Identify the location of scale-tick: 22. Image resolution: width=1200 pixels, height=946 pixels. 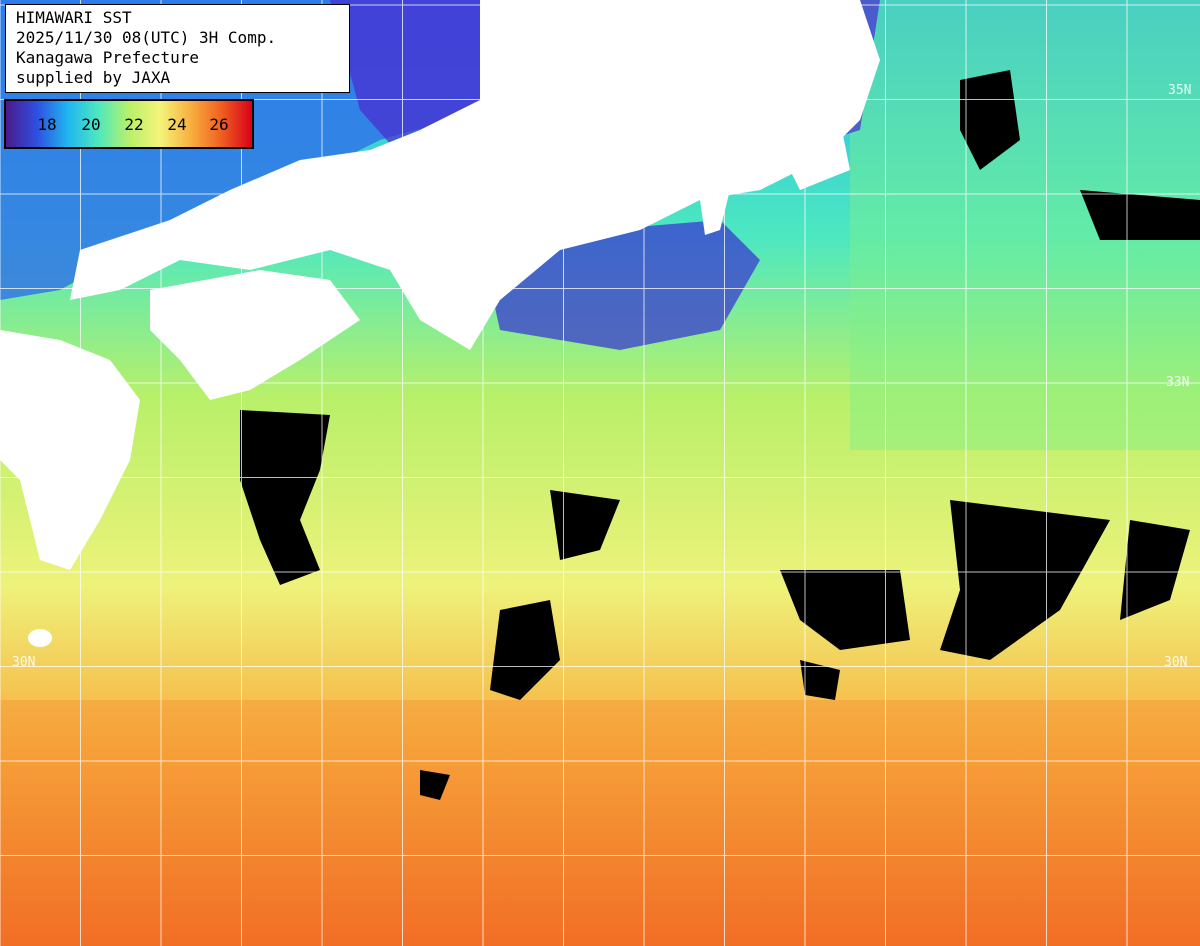
(134, 124).